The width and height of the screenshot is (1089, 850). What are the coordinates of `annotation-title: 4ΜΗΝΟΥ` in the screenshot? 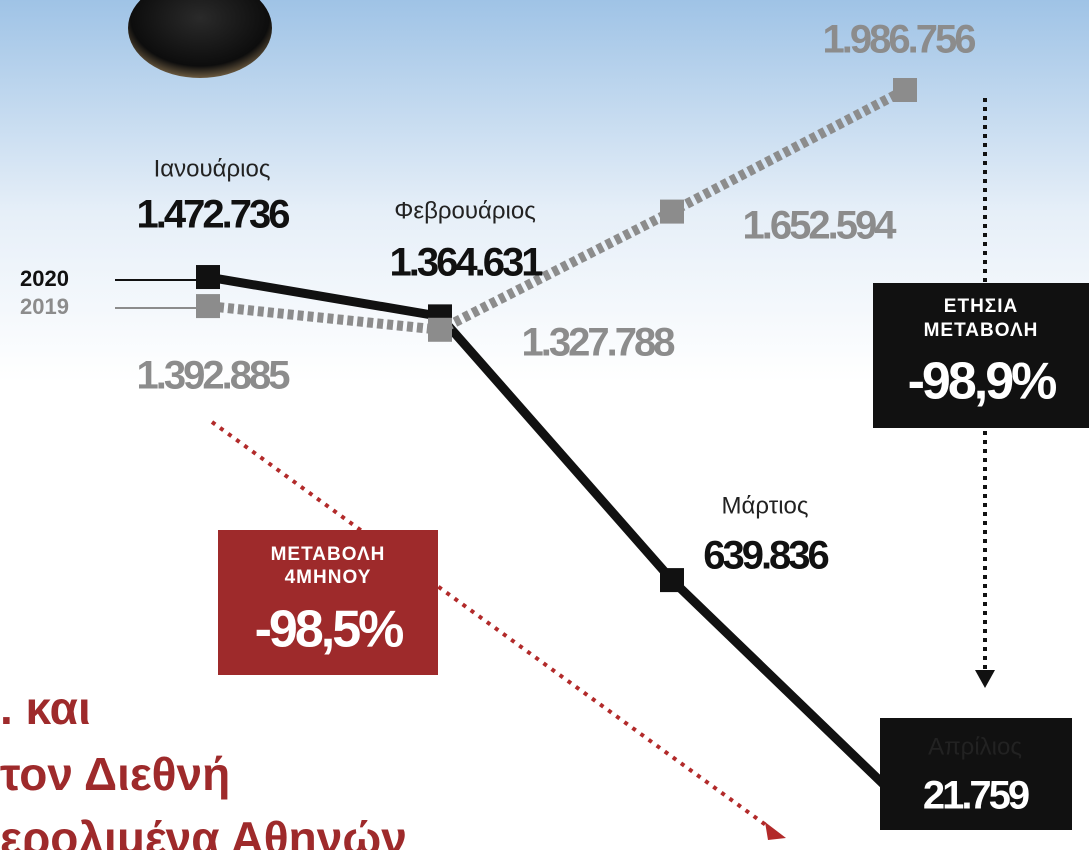 It's located at (328, 577).